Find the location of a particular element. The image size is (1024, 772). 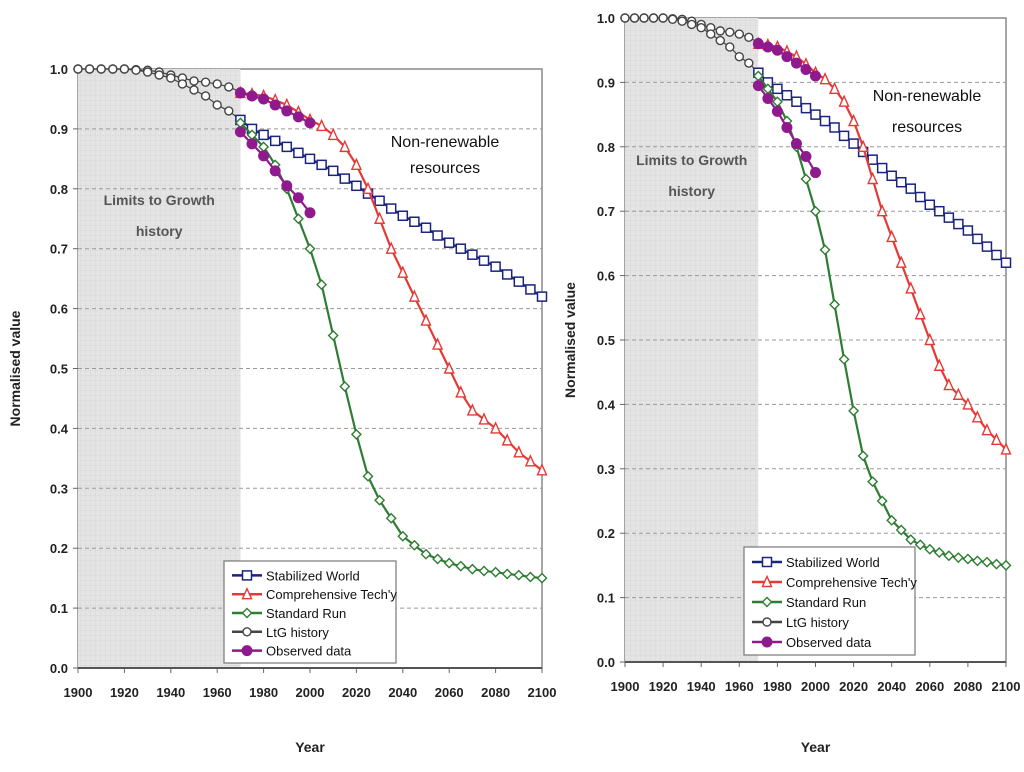

x-tick-label: 2020 is located at coordinates (356, 692).